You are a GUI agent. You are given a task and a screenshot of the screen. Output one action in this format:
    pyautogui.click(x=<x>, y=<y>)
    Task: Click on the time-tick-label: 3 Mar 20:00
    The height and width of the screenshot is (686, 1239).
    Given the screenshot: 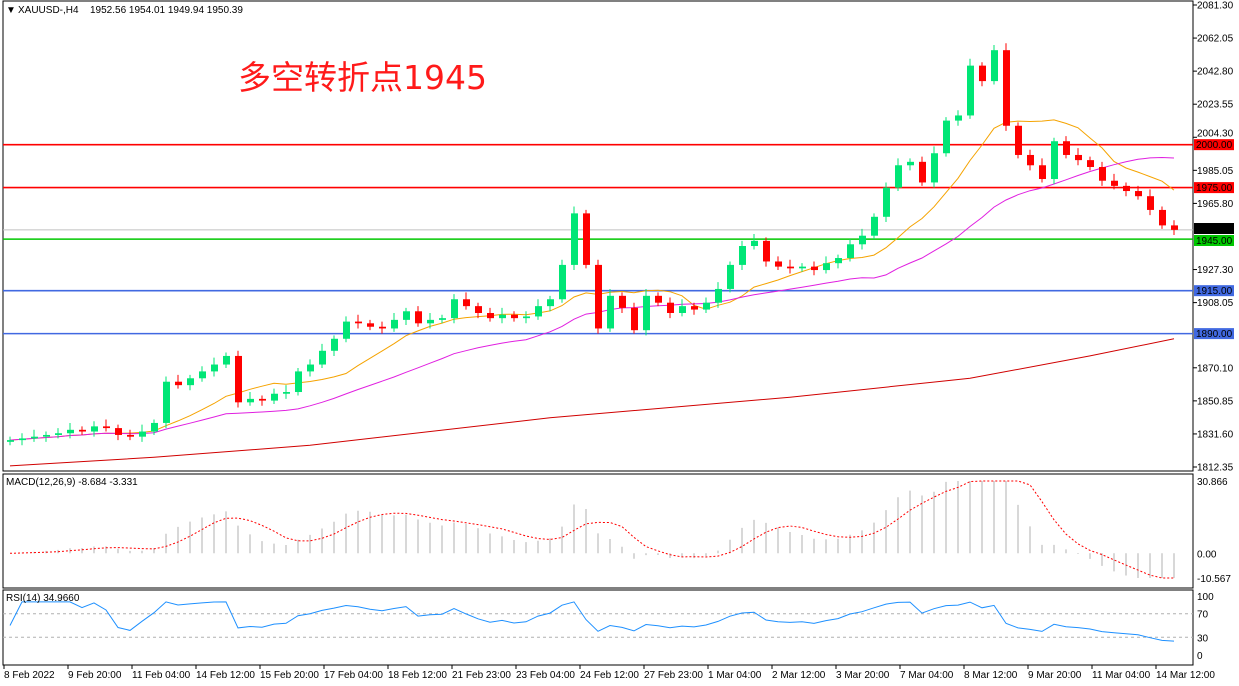 What is the action you would take?
    pyautogui.click(x=863, y=675)
    